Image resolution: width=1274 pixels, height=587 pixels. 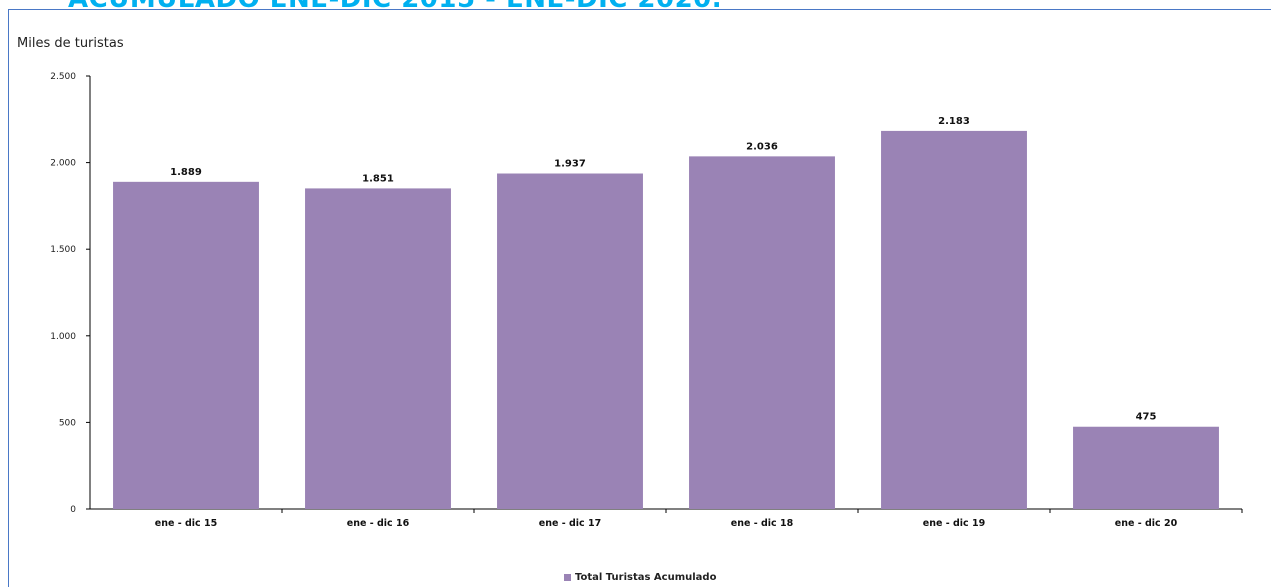 I want to click on legend-label: Total Turistas Acumulado, so click(x=646, y=577).